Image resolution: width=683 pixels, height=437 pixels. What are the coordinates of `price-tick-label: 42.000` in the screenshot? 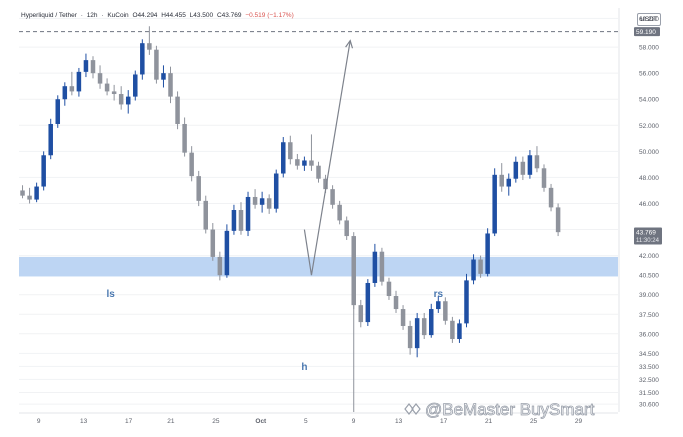 It's located at (649, 256).